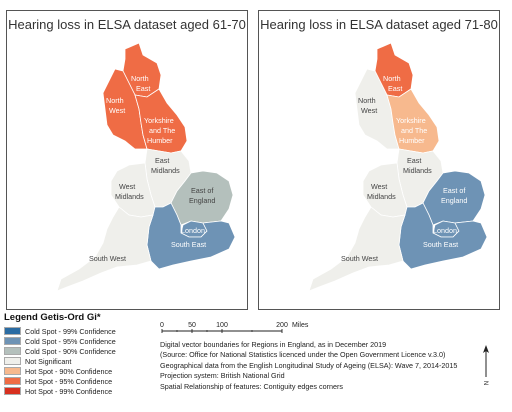  I want to click on legend-item: Hot Spot - 99% Confidence, so click(79, 391).